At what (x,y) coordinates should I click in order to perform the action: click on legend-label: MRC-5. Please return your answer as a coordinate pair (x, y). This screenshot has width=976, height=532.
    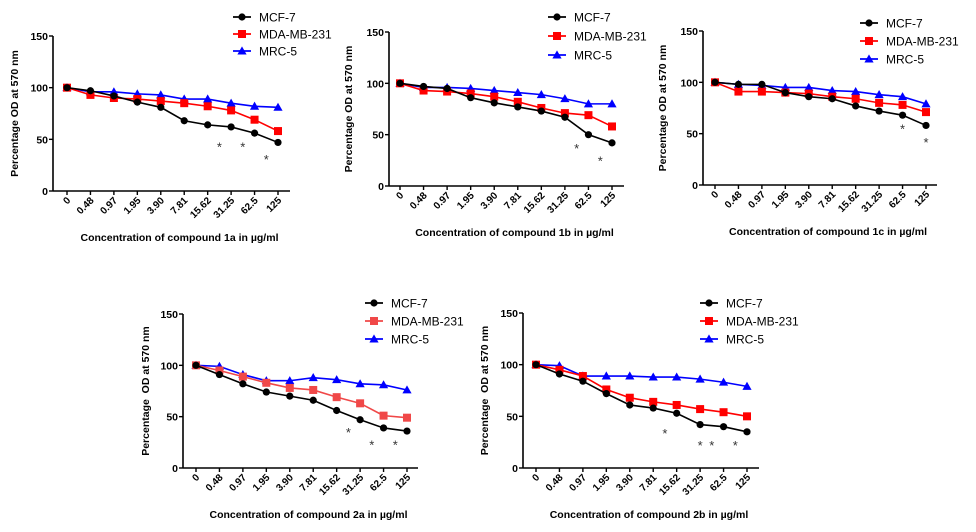
    Looking at the image, I should click on (278, 52).